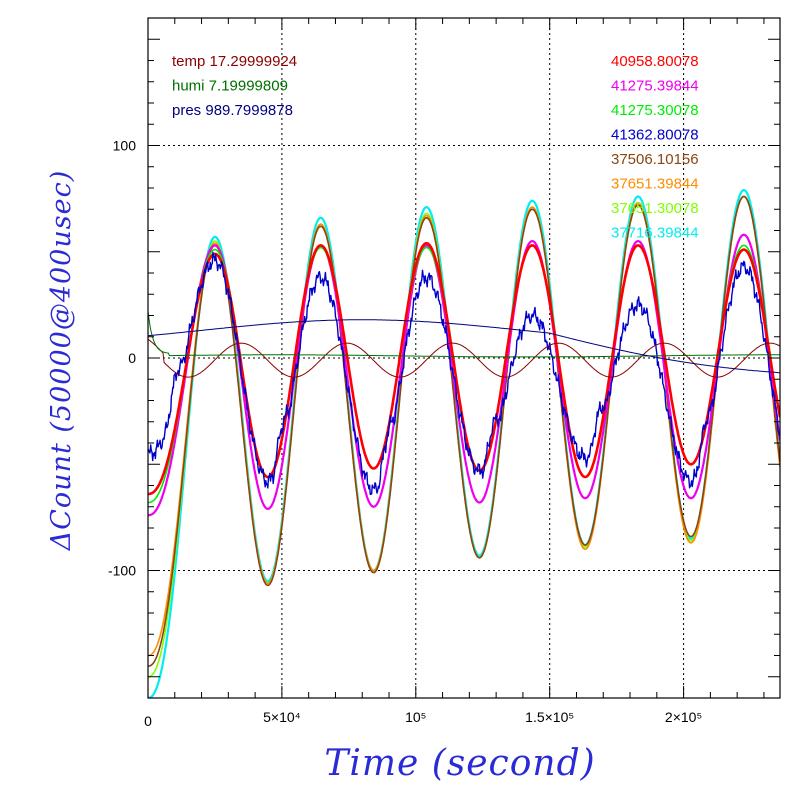 This screenshot has height=797, width=797. I want to click on y-tick-label: -100, so click(122, 571).